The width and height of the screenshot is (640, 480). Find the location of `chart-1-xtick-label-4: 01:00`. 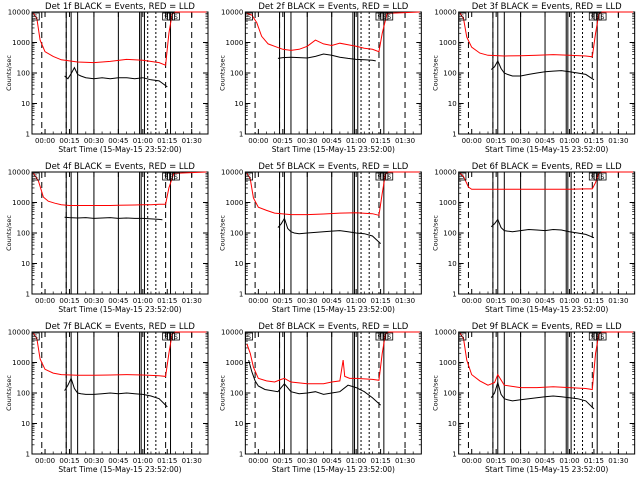

chart-1-xtick-label-4: 01:00 is located at coordinates (143, 141).